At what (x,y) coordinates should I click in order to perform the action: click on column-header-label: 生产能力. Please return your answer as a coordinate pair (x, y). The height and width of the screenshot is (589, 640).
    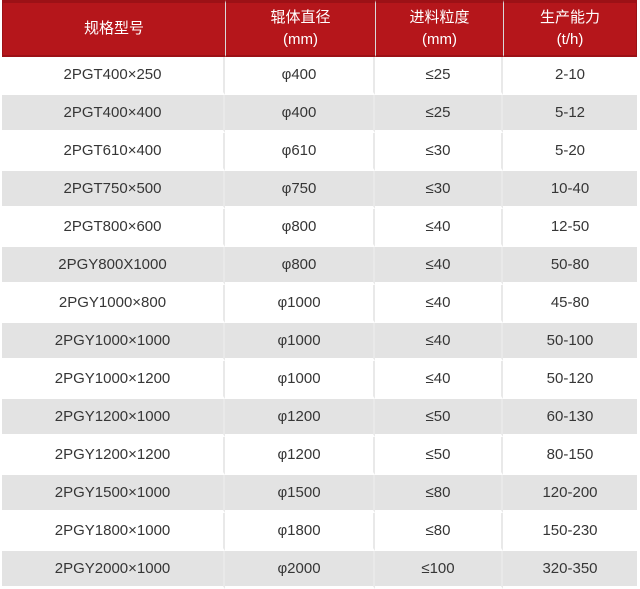
    Looking at the image, I should click on (569, 17).